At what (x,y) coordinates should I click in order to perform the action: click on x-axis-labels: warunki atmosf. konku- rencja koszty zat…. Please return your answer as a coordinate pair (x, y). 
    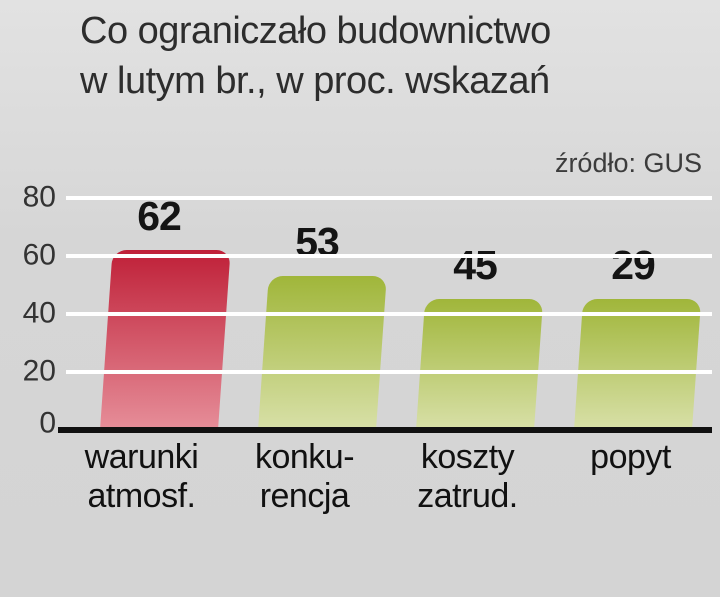
    Looking at the image, I should click on (384, 477).